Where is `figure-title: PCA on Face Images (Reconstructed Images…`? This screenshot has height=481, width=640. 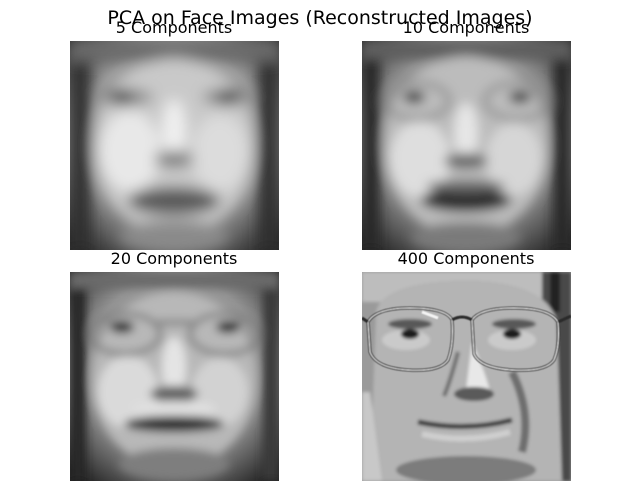
figure-title: PCA on Face Images (Reconstructed Images… is located at coordinates (320, 18).